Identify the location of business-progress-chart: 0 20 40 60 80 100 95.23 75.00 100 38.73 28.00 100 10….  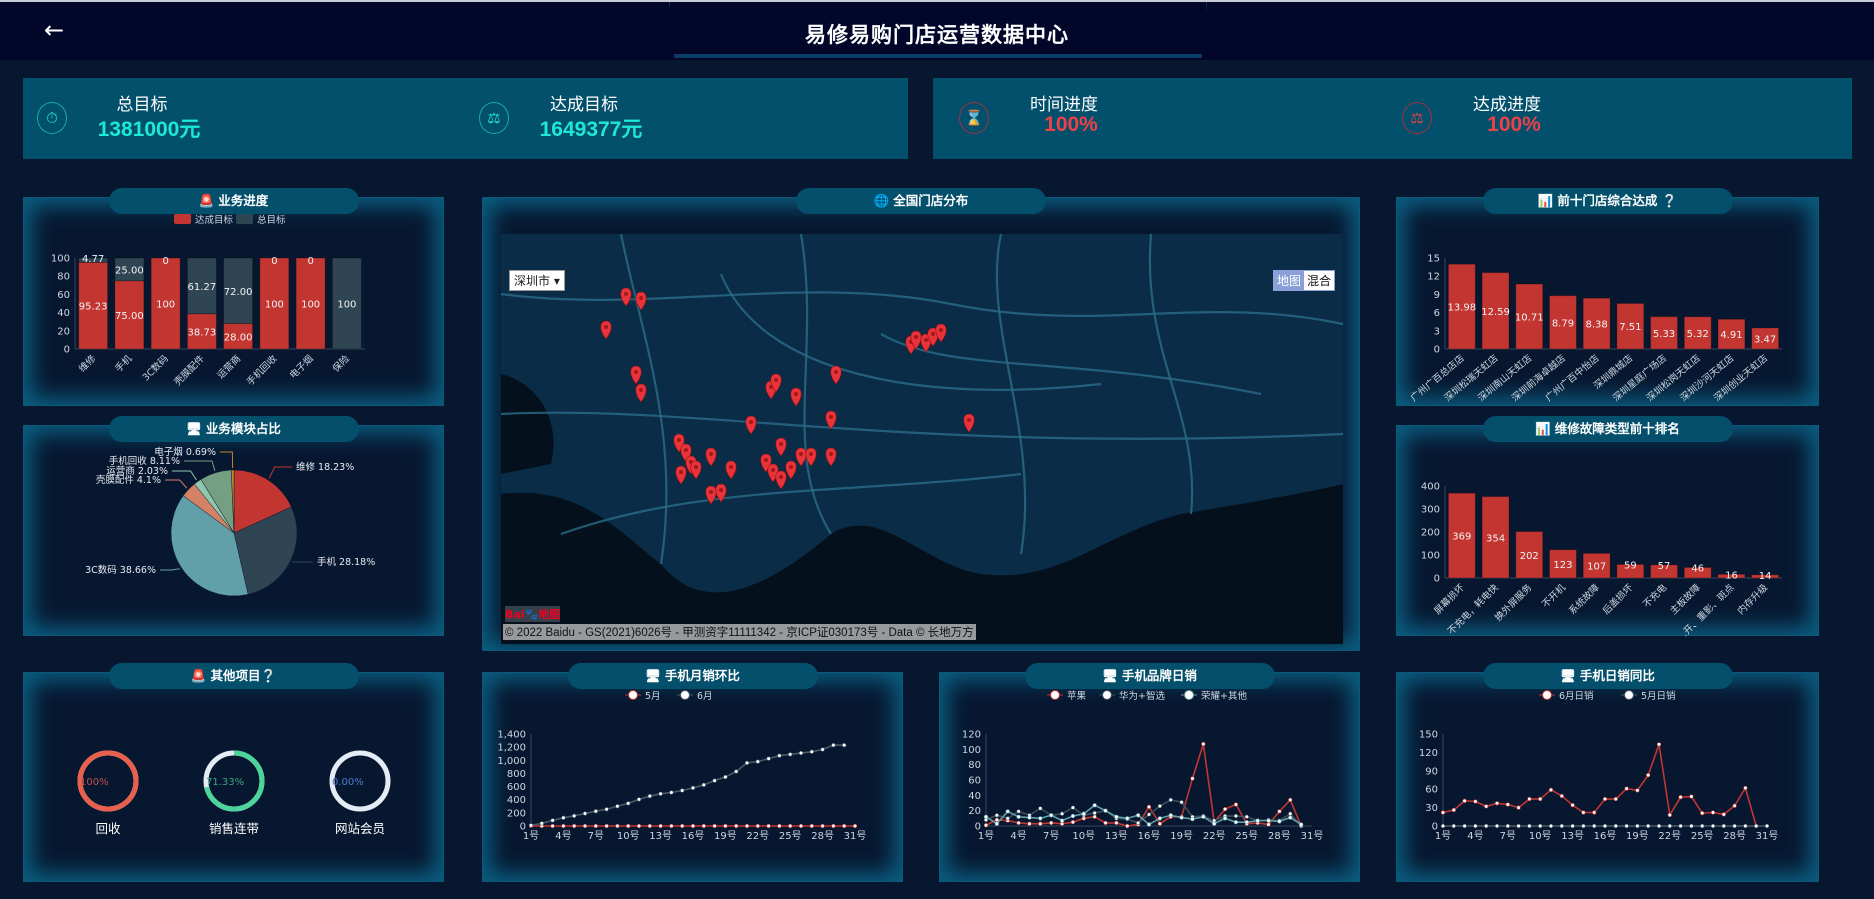
(208, 301).